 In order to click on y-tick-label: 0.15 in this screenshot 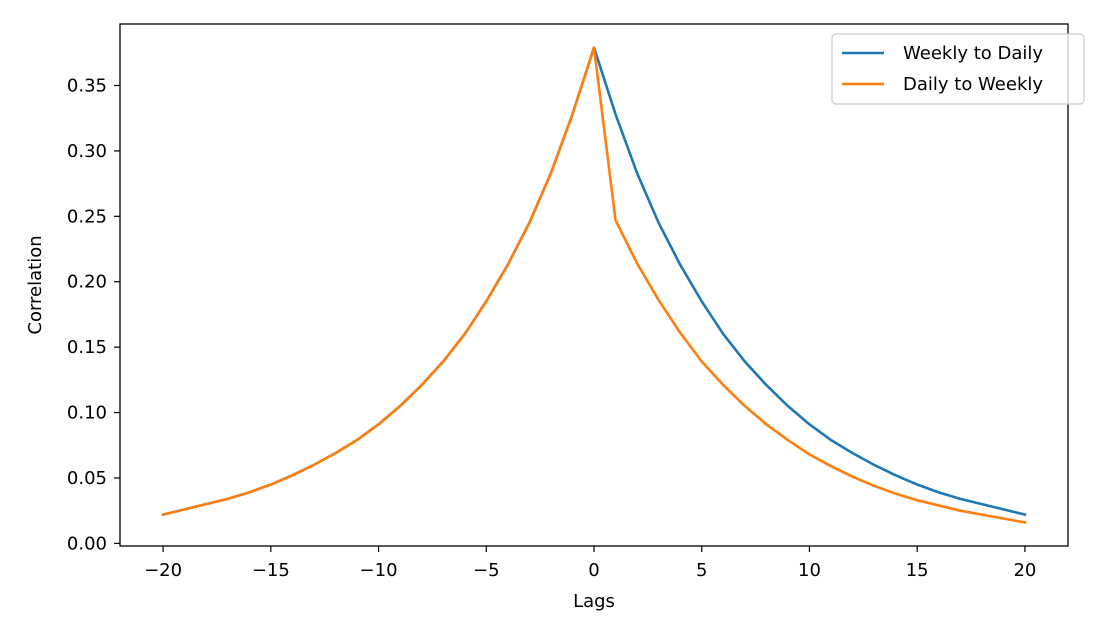, I will do `click(87, 347)`.